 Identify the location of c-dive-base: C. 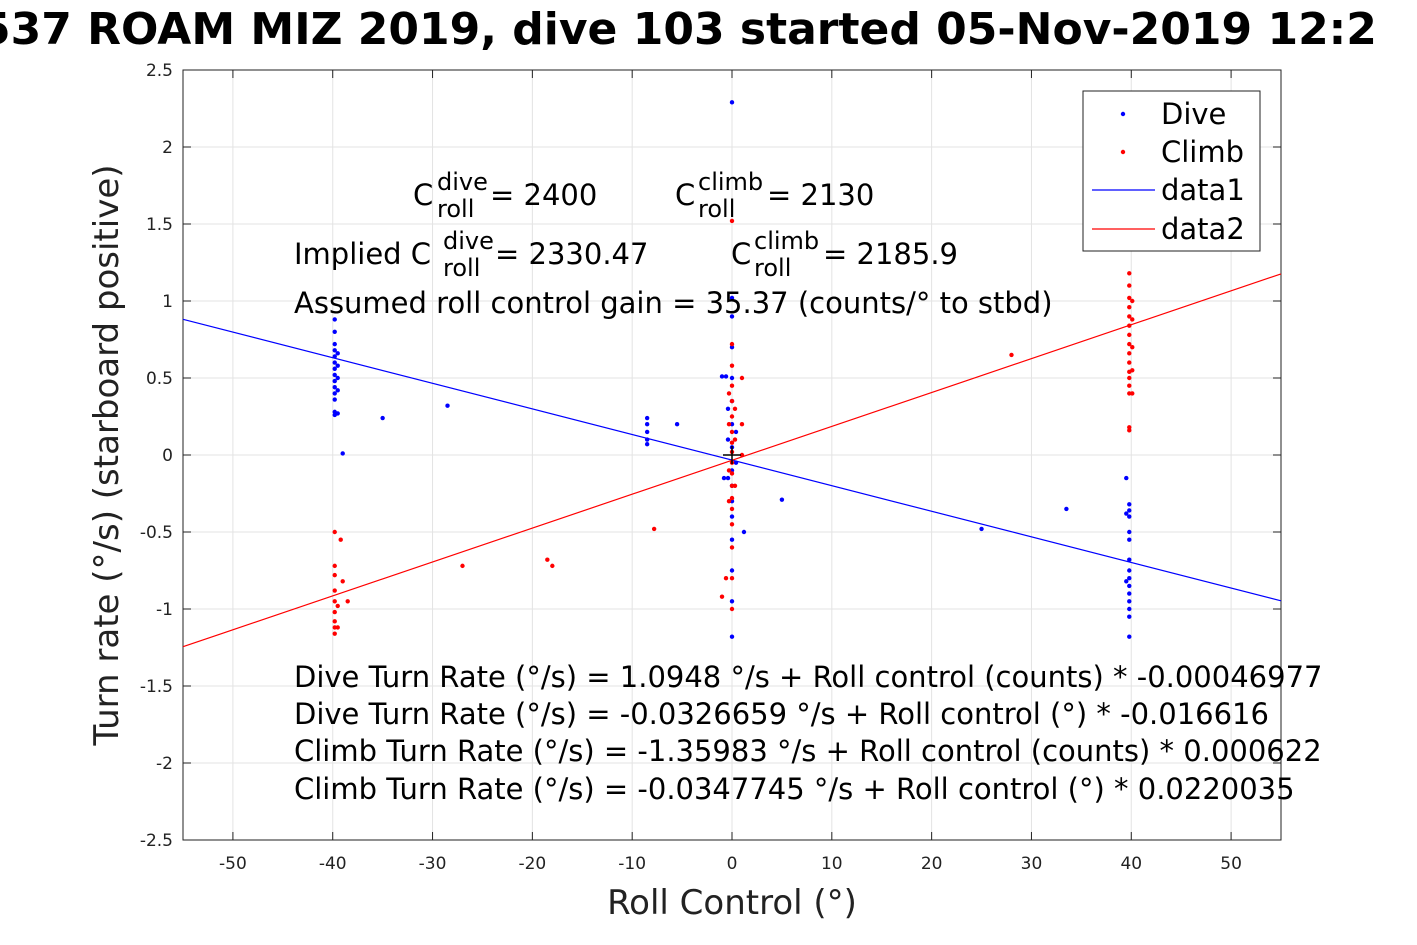
(423, 195).